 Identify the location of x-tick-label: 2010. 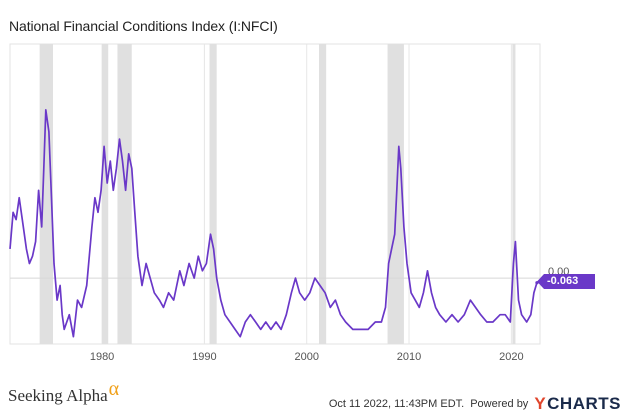
(409, 357).